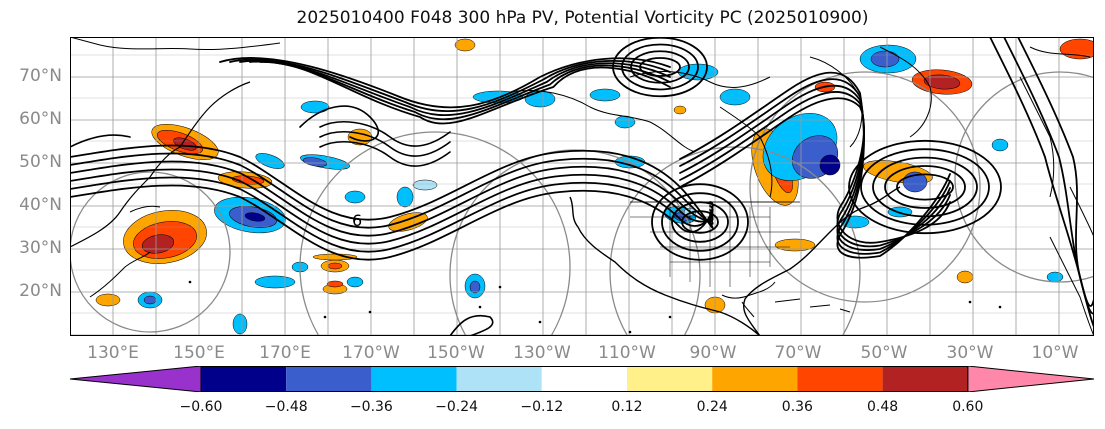 The height and width of the screenshot is (429, 1105). I want to click on lon-label: 110°W, so click(627, 353).